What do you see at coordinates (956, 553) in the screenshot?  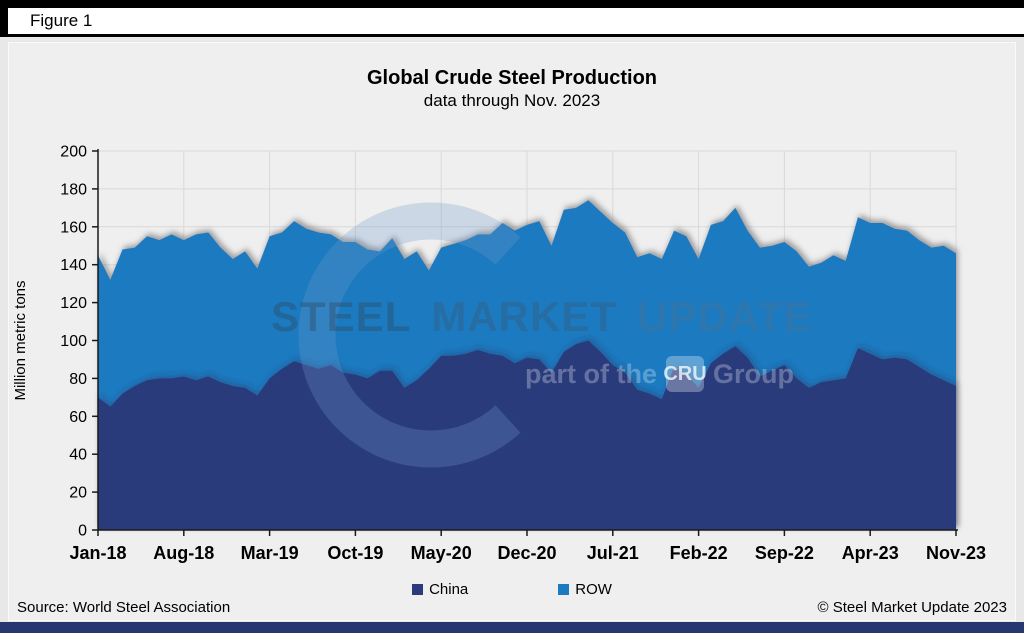 I see `x-tick-label: Nov-23` at bounding box center [956, 553].